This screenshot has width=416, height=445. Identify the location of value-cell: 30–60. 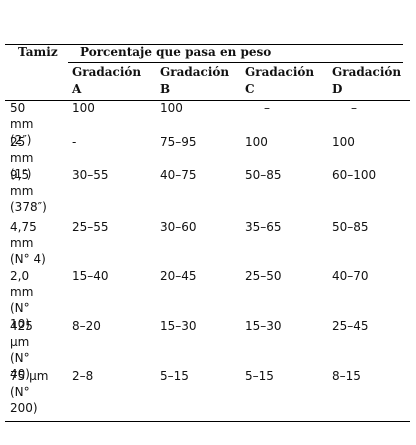
(178, 227).